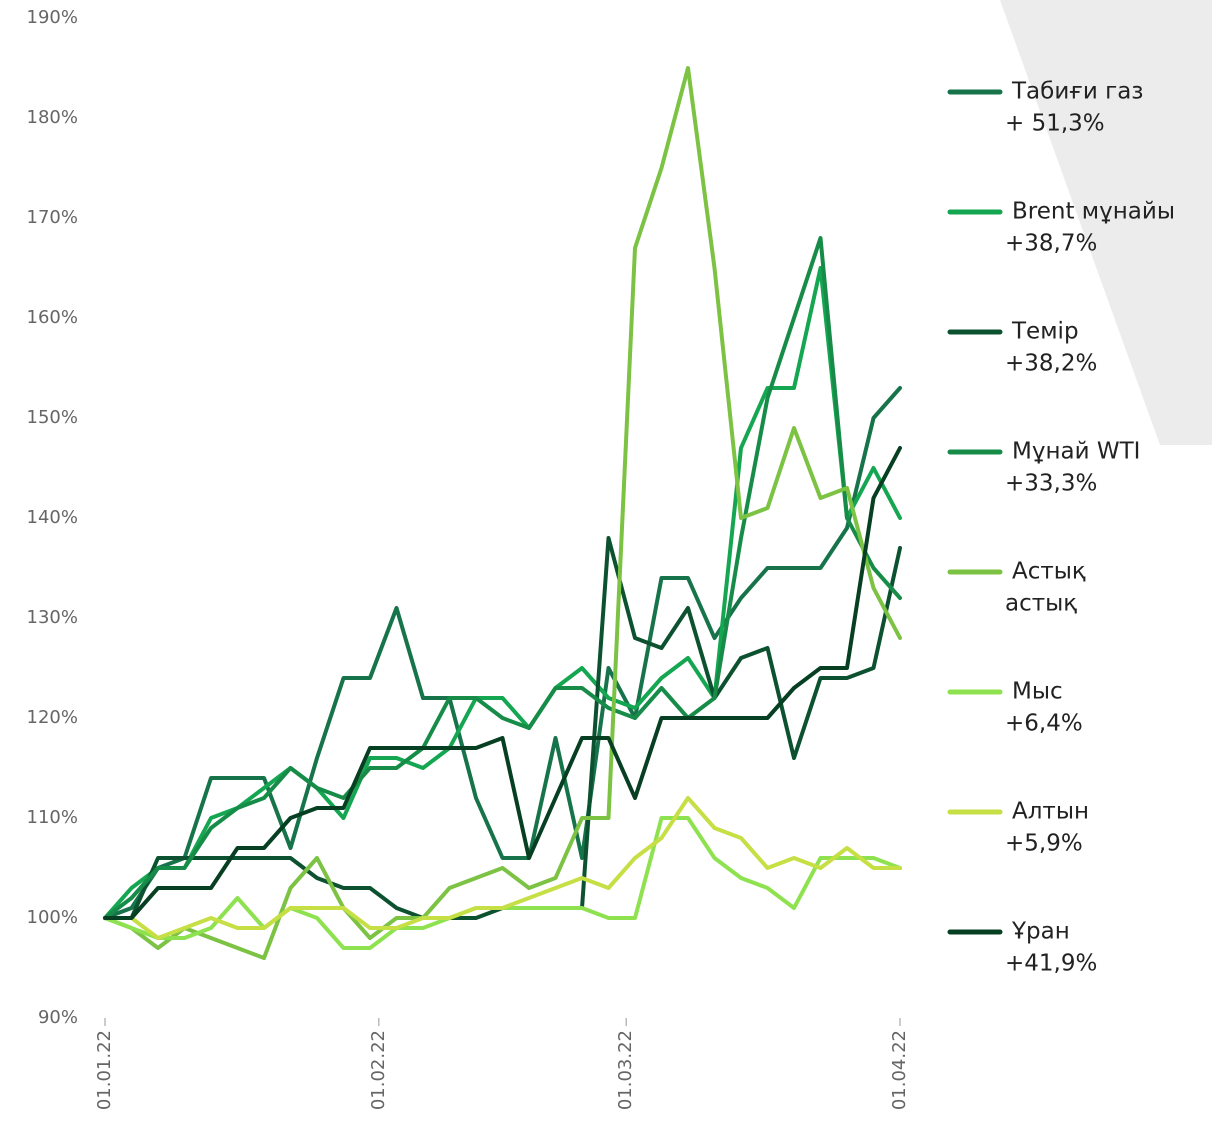  I want to click on legend-label: Ұран, so click(1040, 932).